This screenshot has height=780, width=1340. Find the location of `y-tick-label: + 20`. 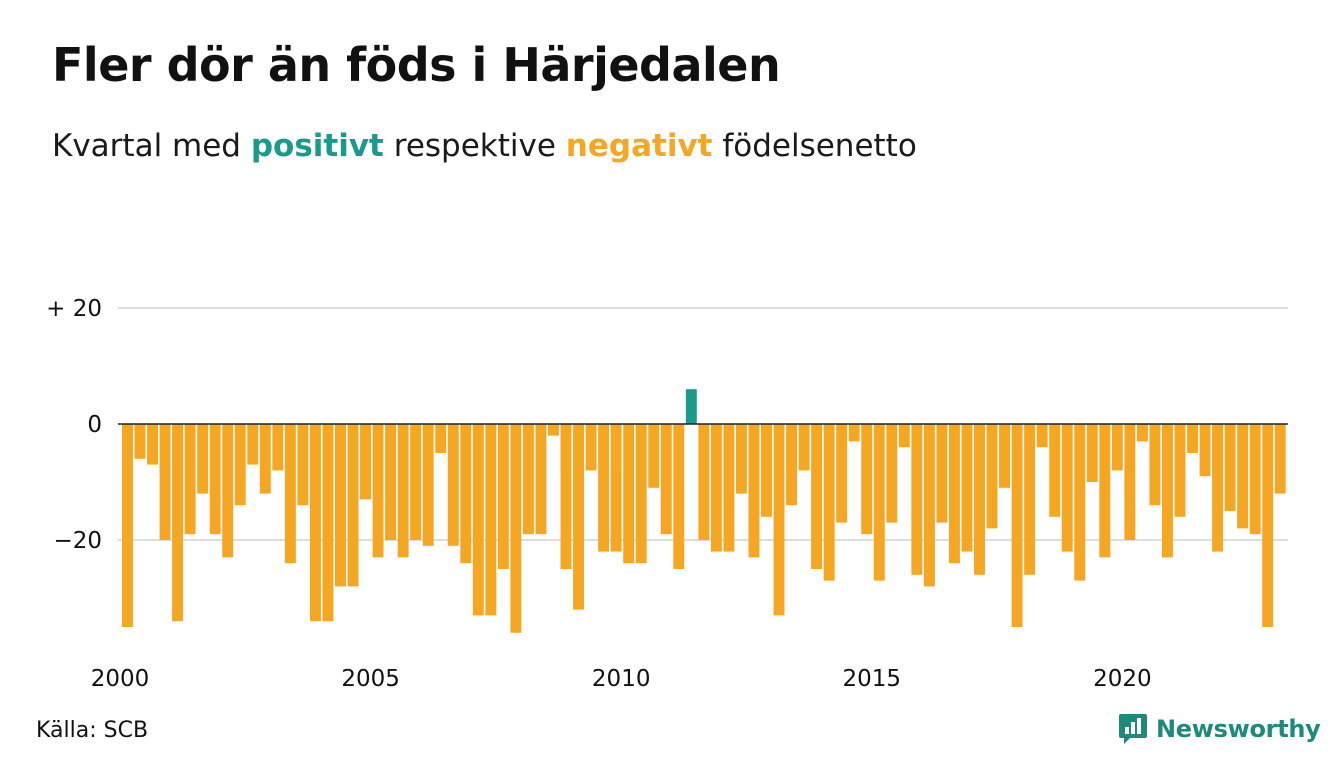

y-tick-label: + 20 is located at coordinates (74, 309).